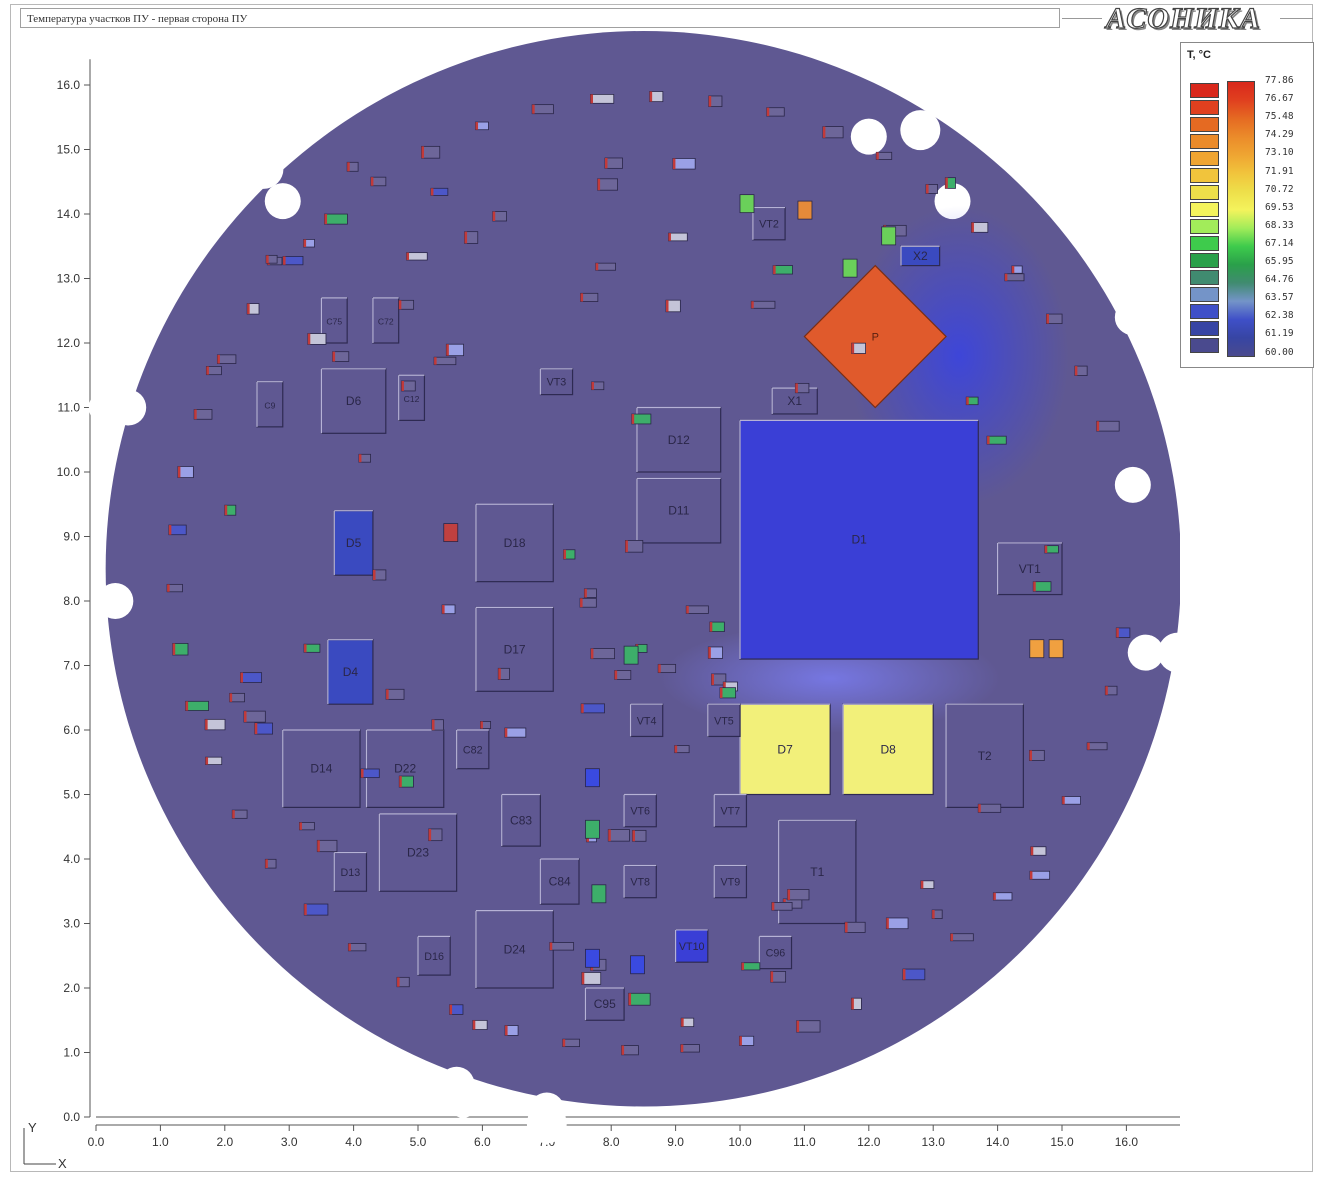 The height and width of the screenshot is (1177, 1317). What do you see at coordinates (71, 1117) in the screenshot?
I see `y-tick-label: 0.0` at bounding box center [71, 1117].